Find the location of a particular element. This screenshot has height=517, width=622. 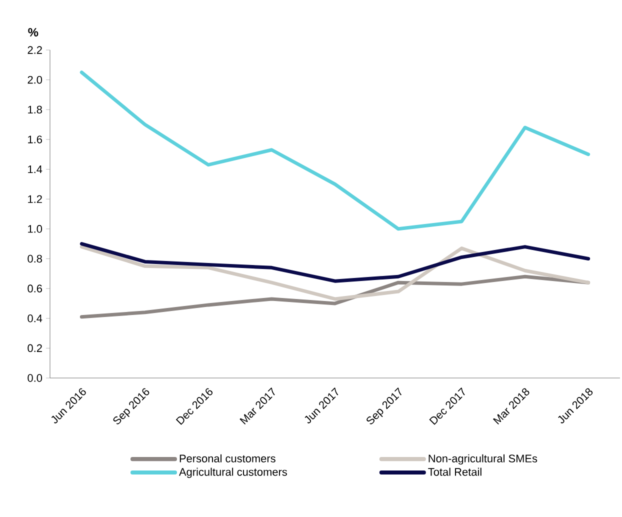

legend-label: Personal customers is located at coordinates (228, 458).